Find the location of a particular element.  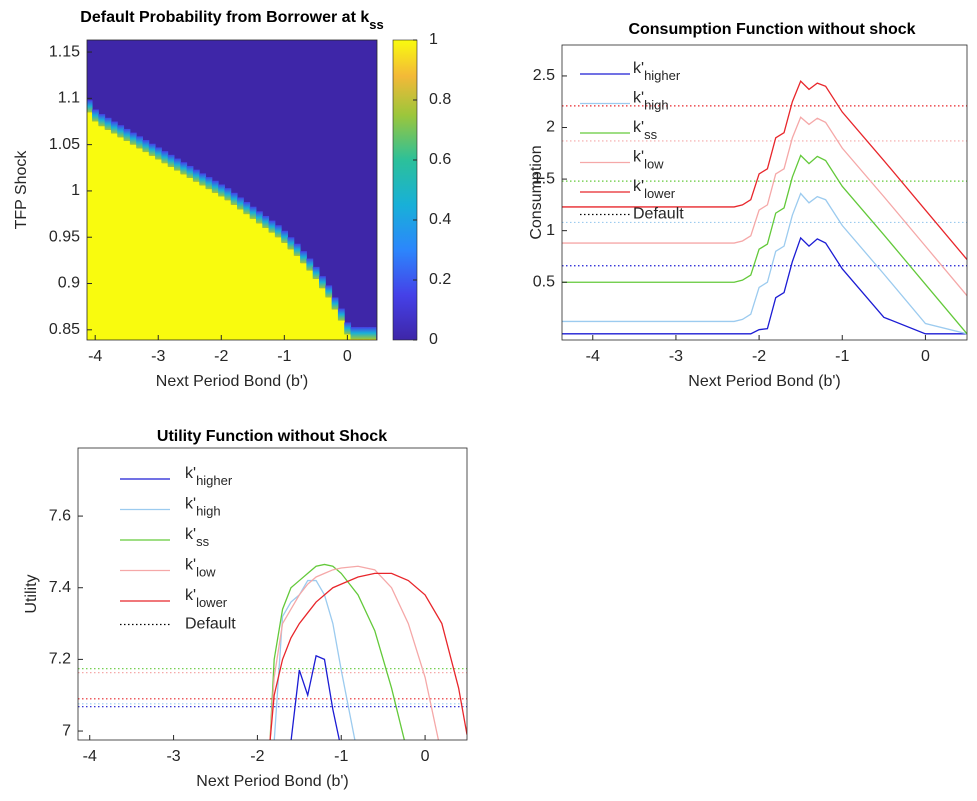

axes-box is located at coordinates (272, 594).